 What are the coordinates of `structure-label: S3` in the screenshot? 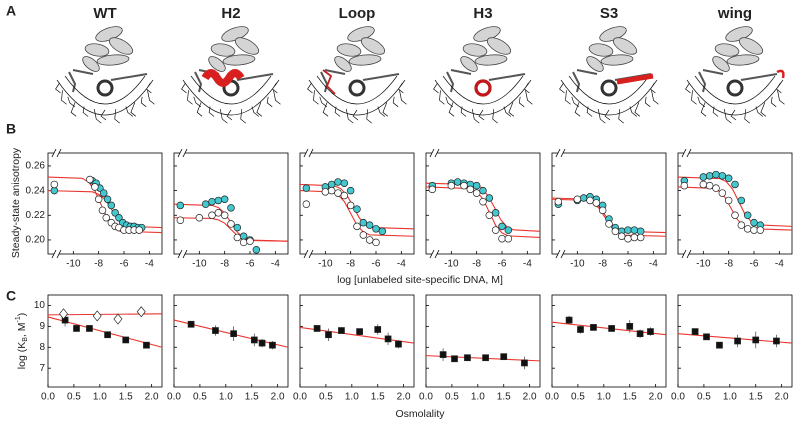 It's located at (609, 13).